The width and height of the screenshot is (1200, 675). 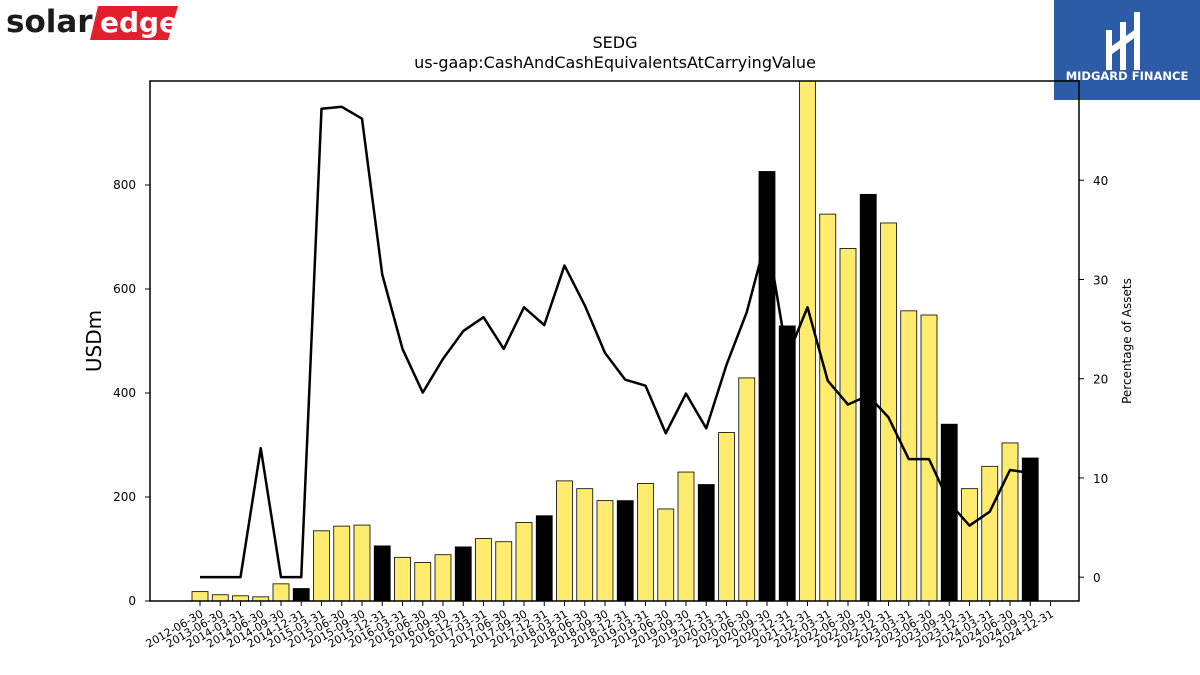 I want to click on y2-tick-label: 30, so click(x=1100, y=280).